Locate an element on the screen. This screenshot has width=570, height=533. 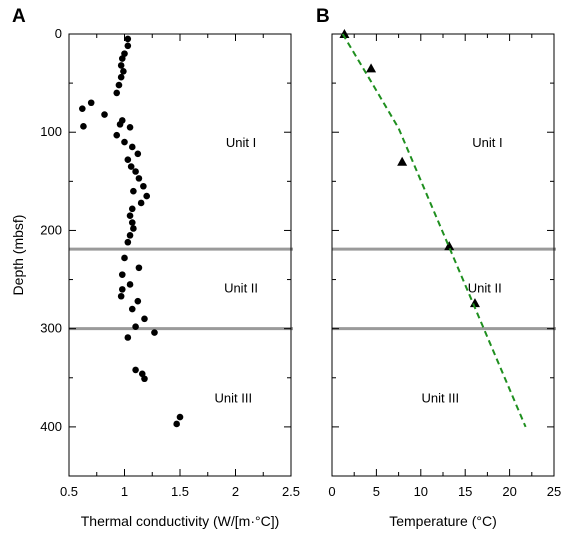
y-tick-label: 100 is located at coordinates (51, 131).